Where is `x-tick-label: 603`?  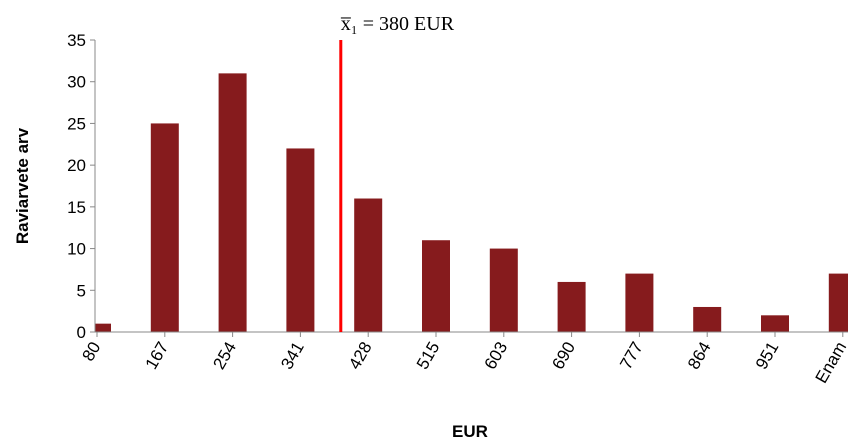 x-tick-label: 603 is located at coordinates (496, 356).